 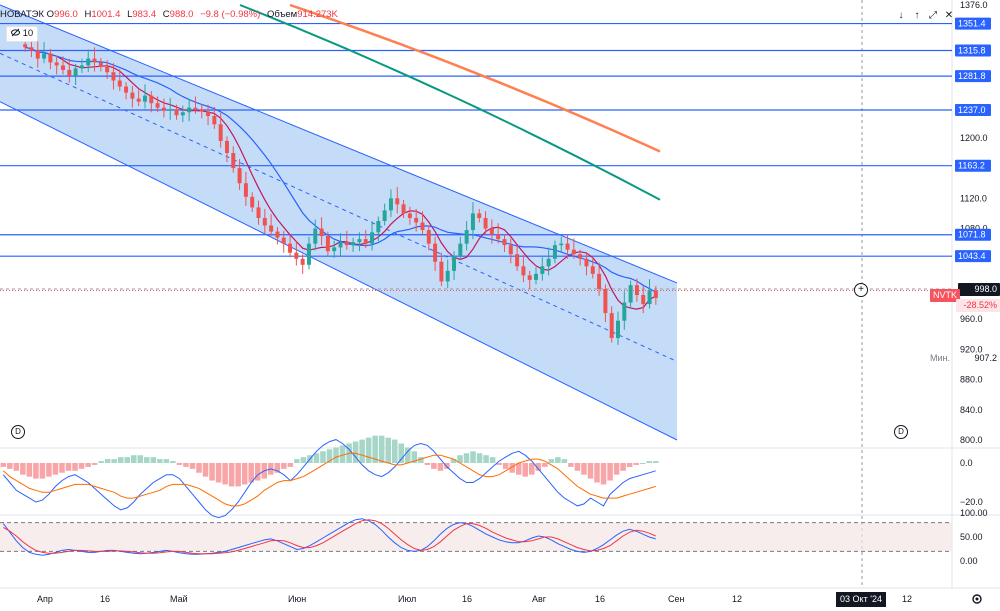 I want to click on maximize-button: ⤢, so click(x=933, y=15).